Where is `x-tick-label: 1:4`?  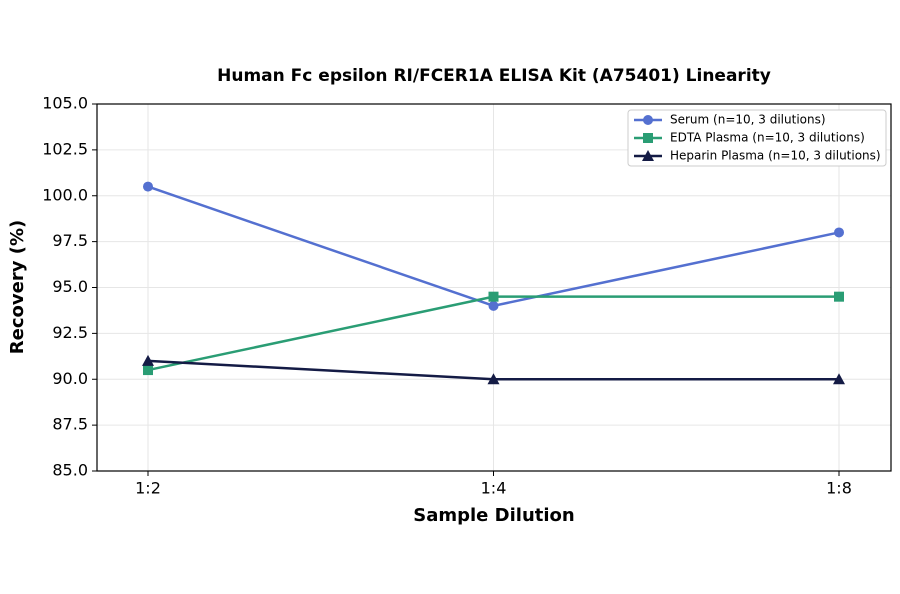 x-tick-label: 1:4 is located at coordinates (494, 488).